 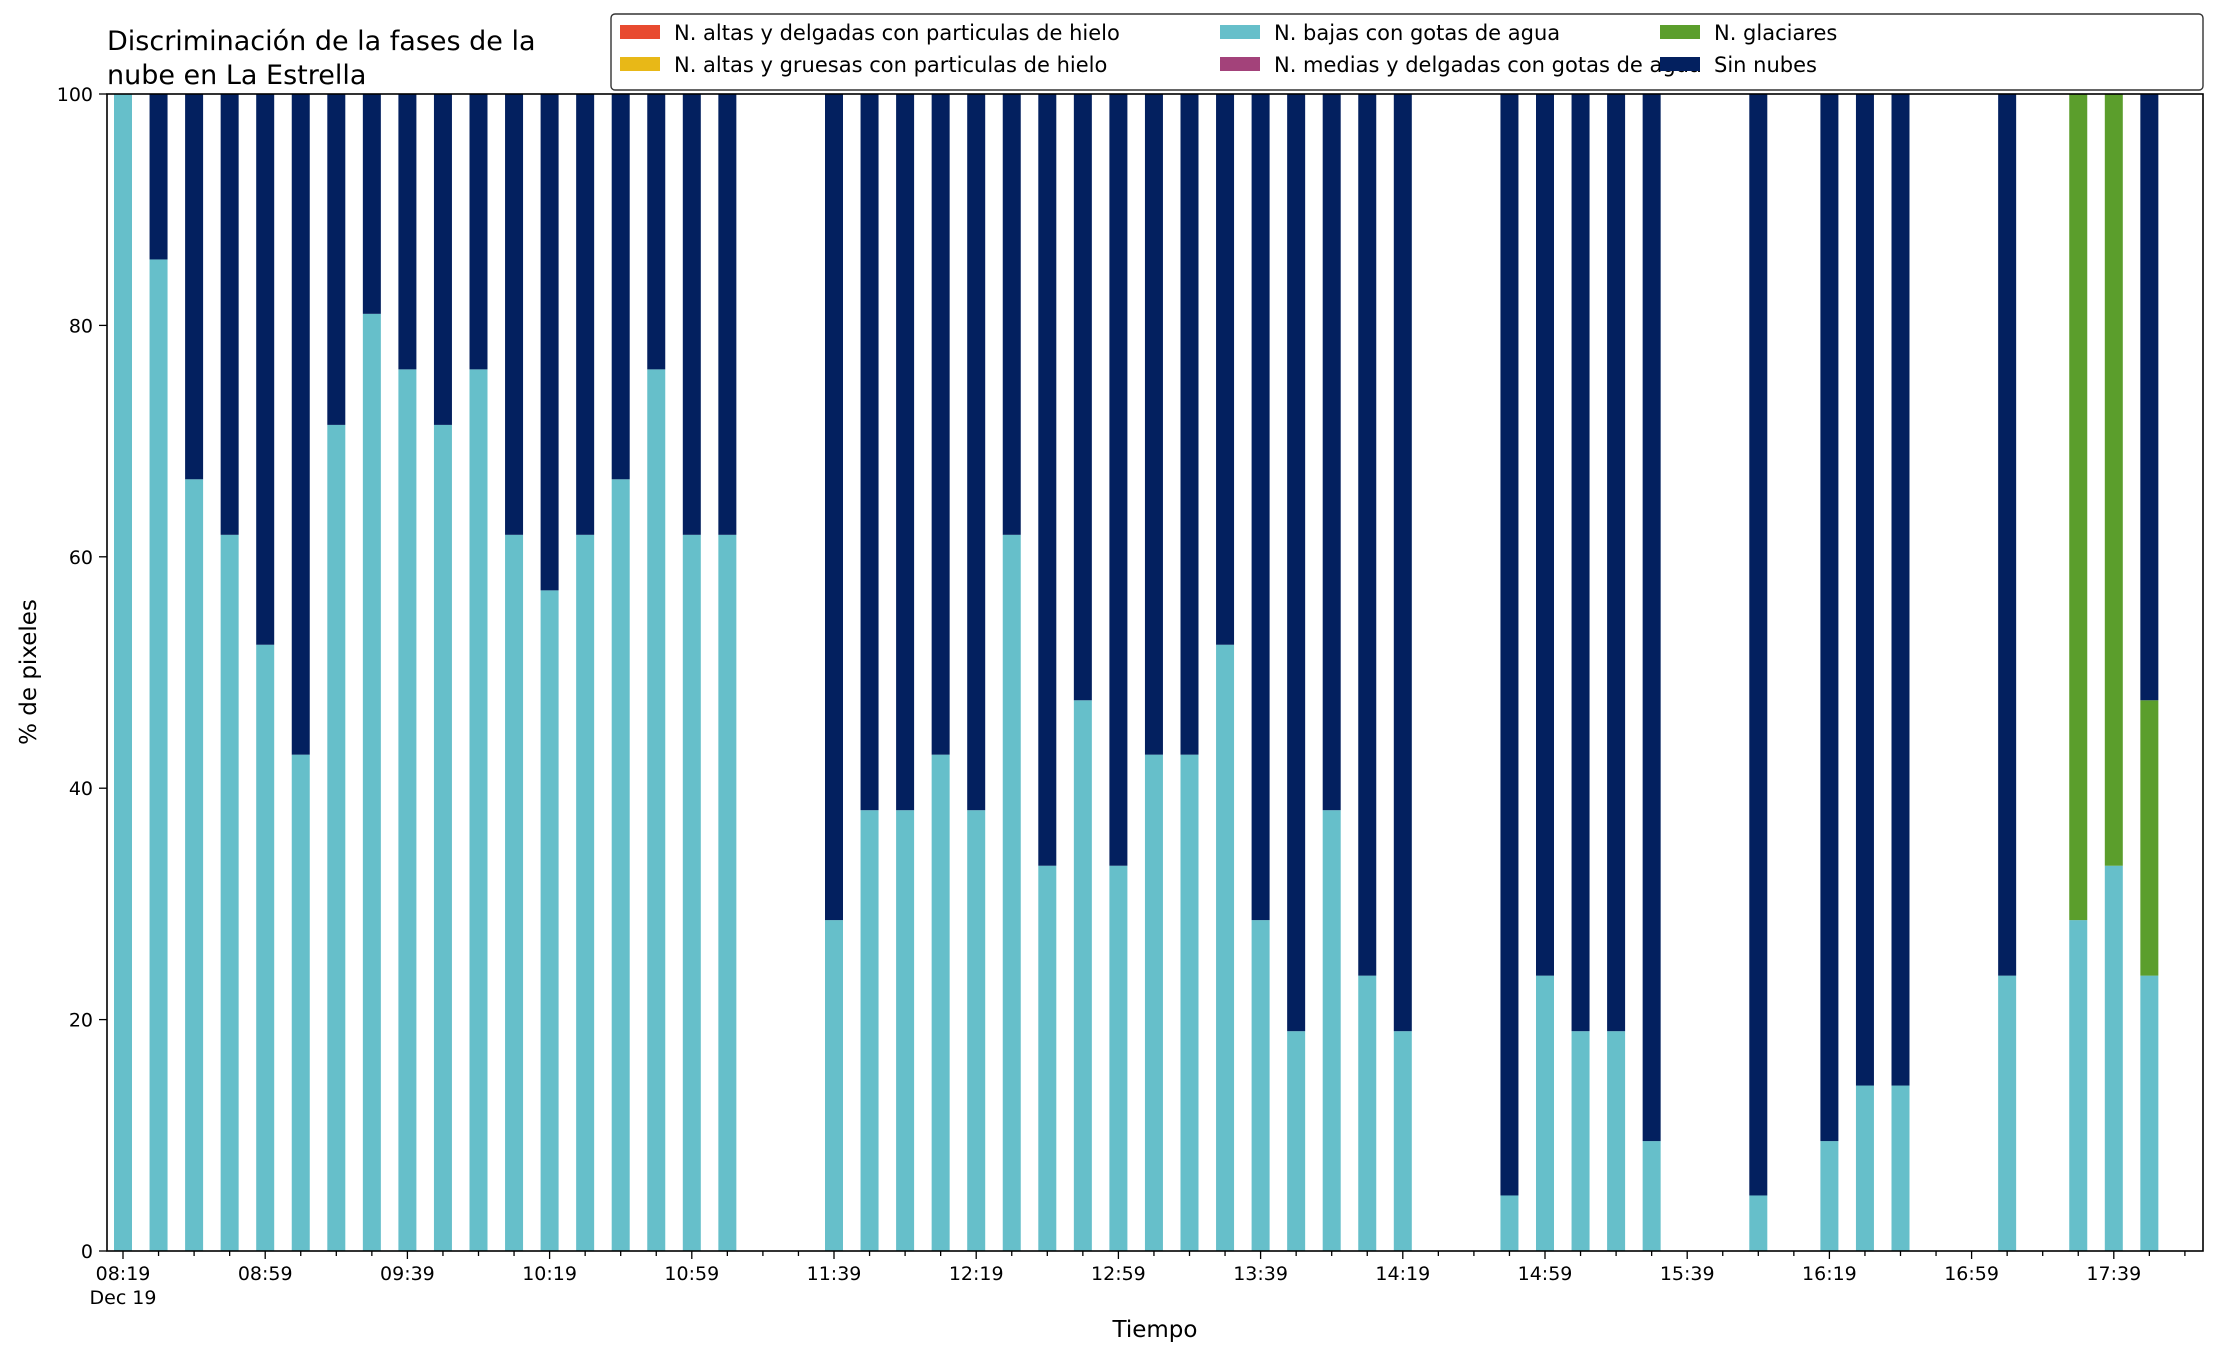 I want to click on bar-1259-s2, so click(x=1118, y=1058).